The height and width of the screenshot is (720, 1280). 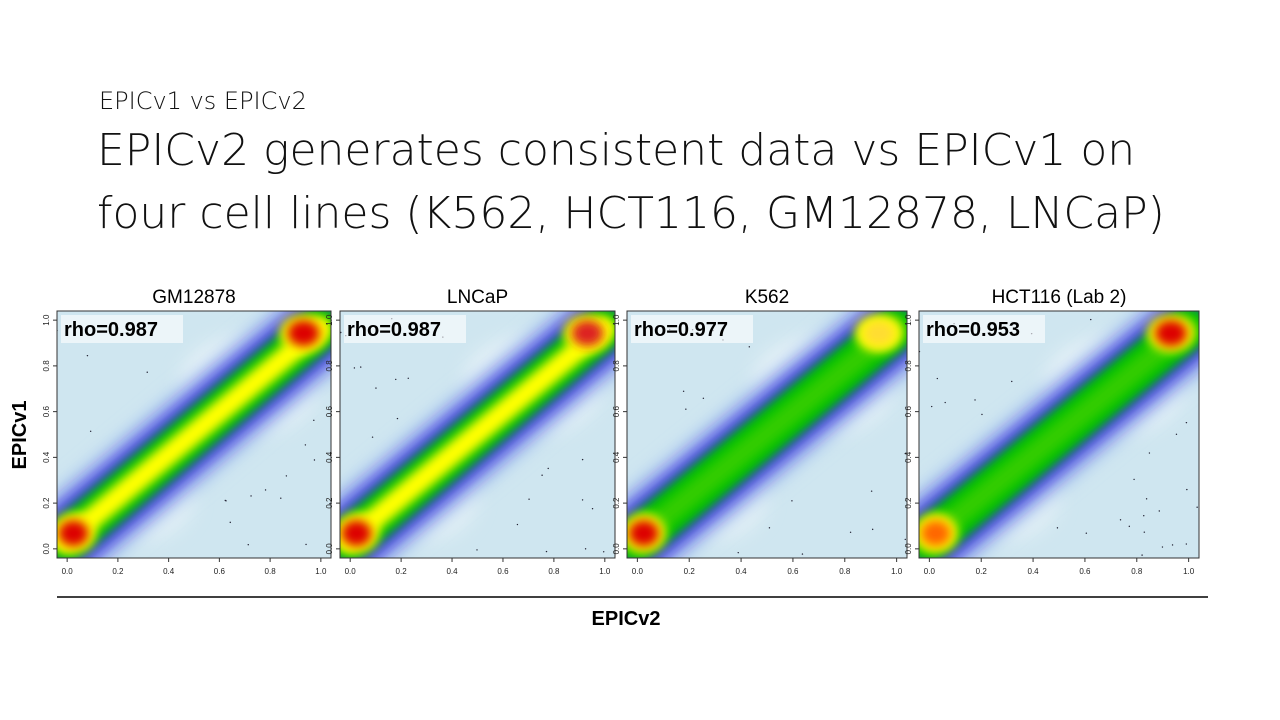 What do you see at coordinates (46, 412) in the screenshot?
I see `y-tick-label: 0.6` at bounding box center [46, 412].